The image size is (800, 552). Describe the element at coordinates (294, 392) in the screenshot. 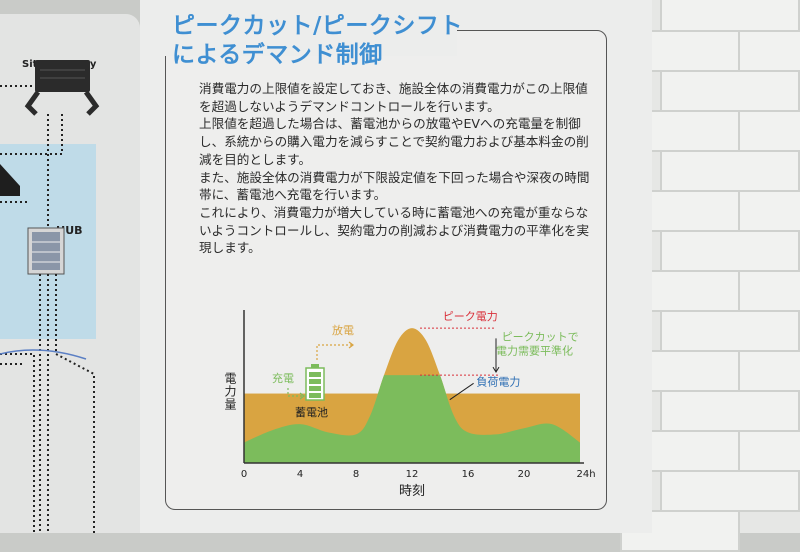

I see `charge-arrow` at that location.